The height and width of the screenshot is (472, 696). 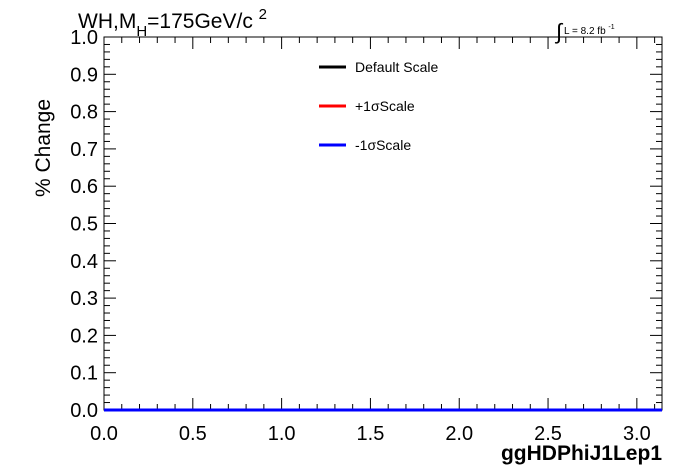 I want to click on title-superscript: 2, so click(x=263, y=14).